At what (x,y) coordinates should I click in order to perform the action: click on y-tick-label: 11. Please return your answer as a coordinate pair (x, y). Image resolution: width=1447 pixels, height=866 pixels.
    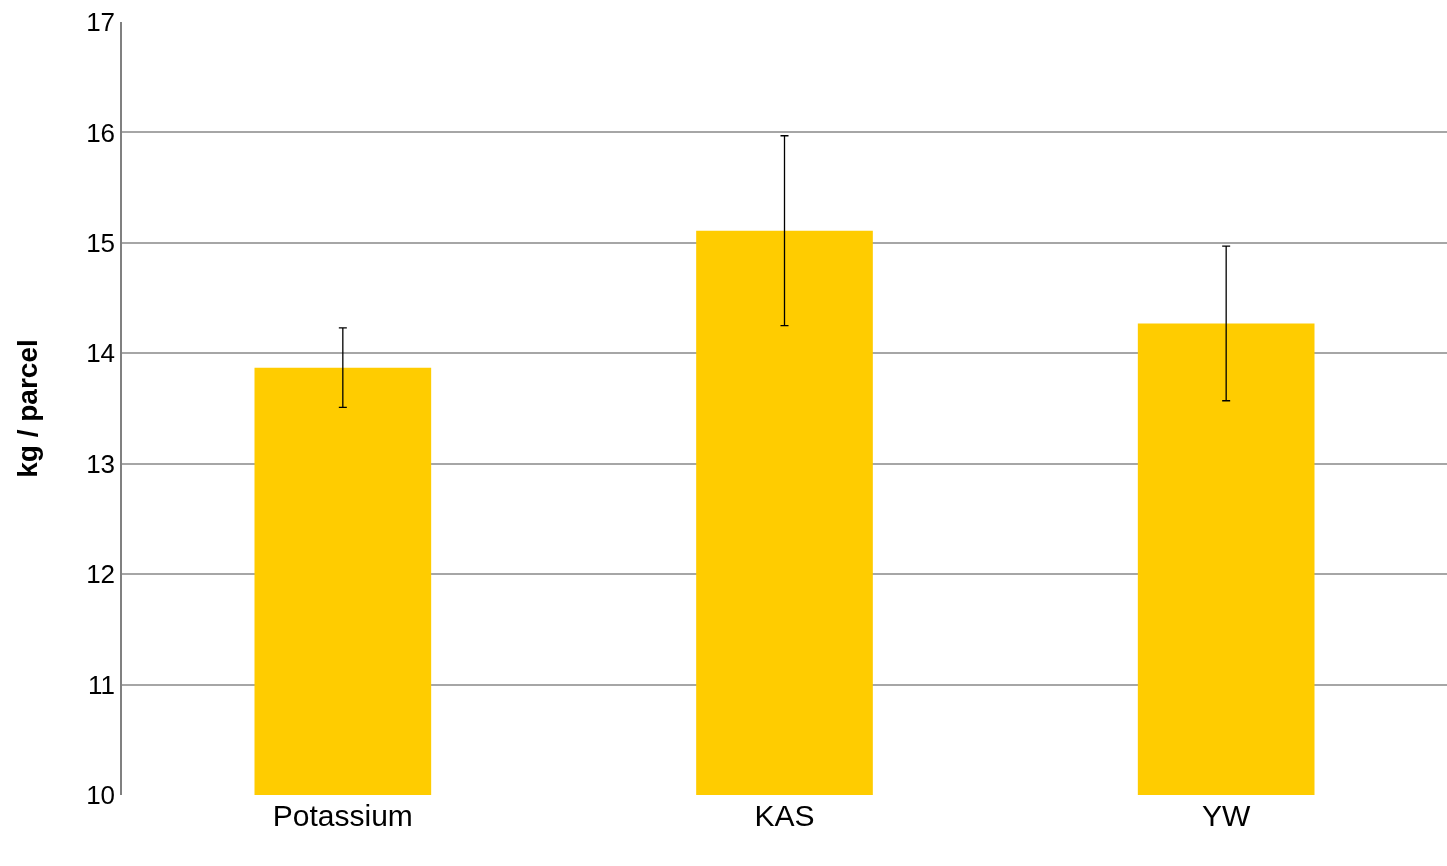
    Looking at the image, I should click on (102, 684).